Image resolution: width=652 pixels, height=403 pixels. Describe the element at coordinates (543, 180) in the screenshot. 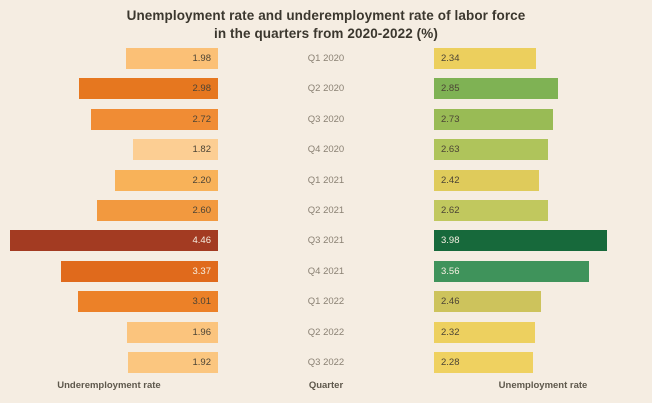

I see `unemployment-zone: 2.42` at that location.